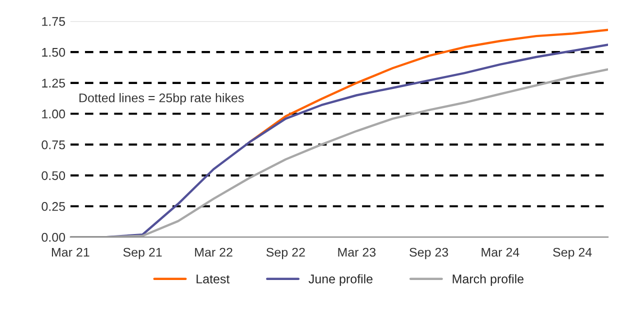 This screenshot has height=327, width=640. I want to click on y-tick-label: 0.25, so click(54, 206).